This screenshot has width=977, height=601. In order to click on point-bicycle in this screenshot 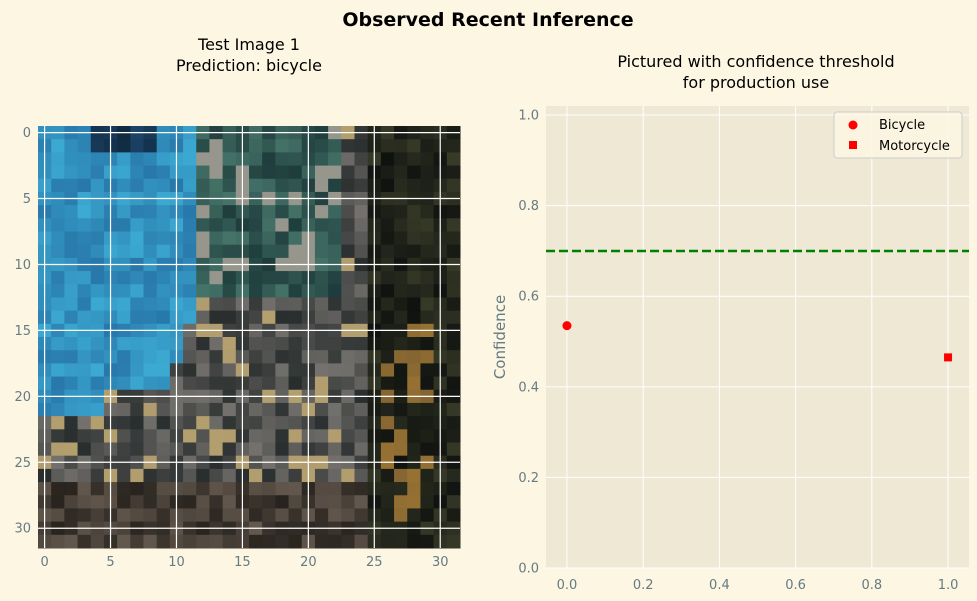, I will do `click(567, 326)`.